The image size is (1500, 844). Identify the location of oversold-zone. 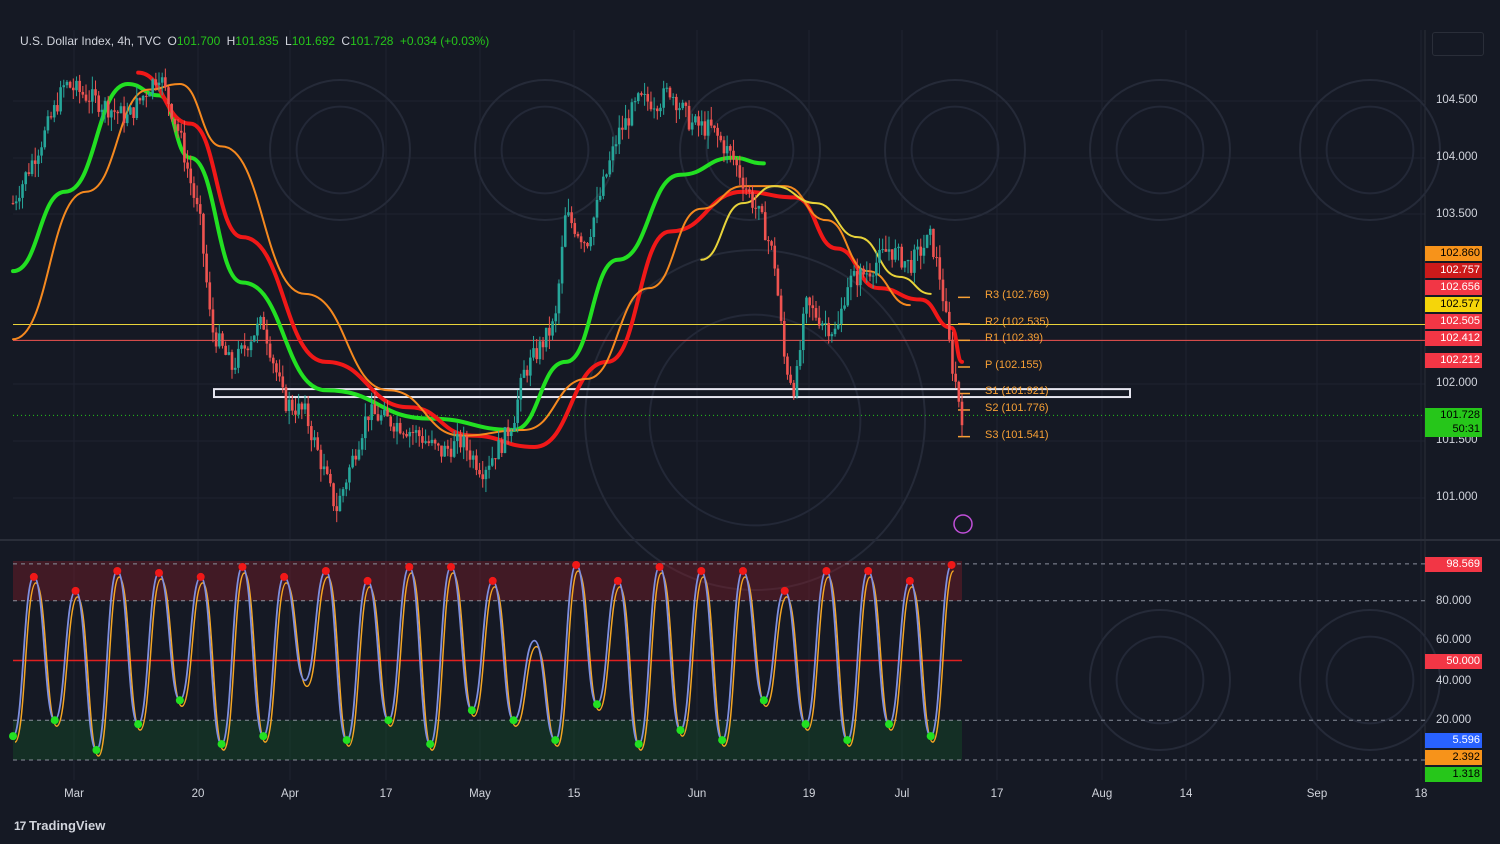
(487, 740).